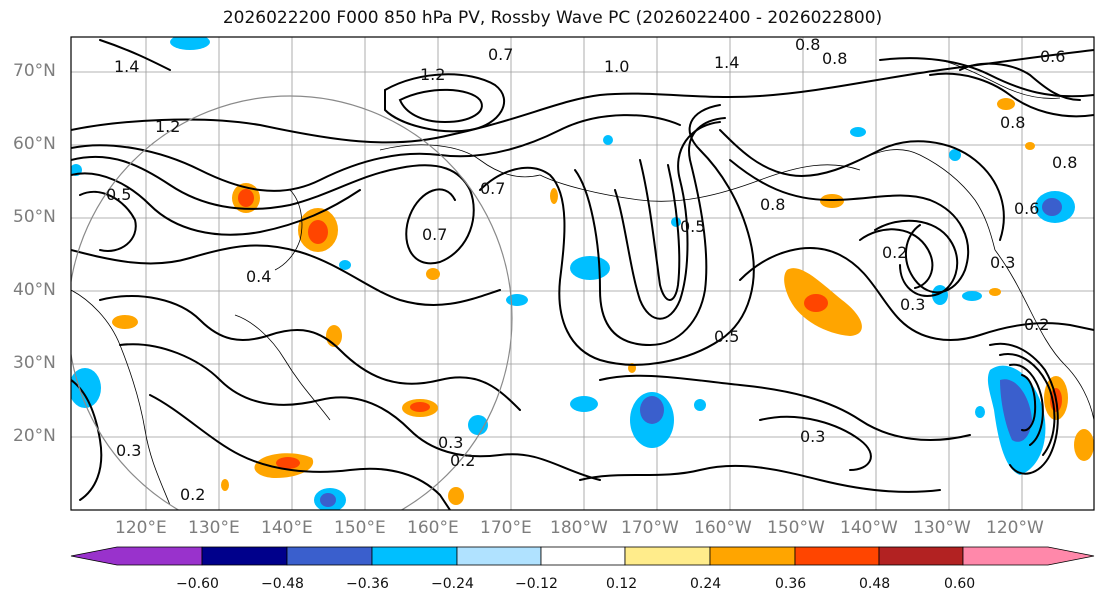  Describe the element at coordinates (282, 584) in the screenshot. I see `colorbar-tick-label: −0.48` at that location.